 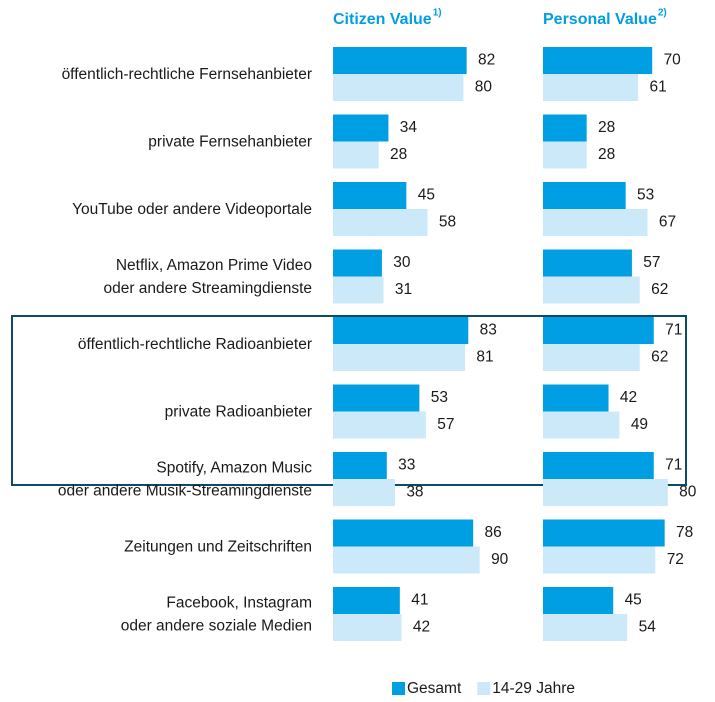 What do you see at coordinates (192, 209) in the screenshot?
I see `category-label: YouTube oder andere Videoportale` at bounding box center [192, 209].